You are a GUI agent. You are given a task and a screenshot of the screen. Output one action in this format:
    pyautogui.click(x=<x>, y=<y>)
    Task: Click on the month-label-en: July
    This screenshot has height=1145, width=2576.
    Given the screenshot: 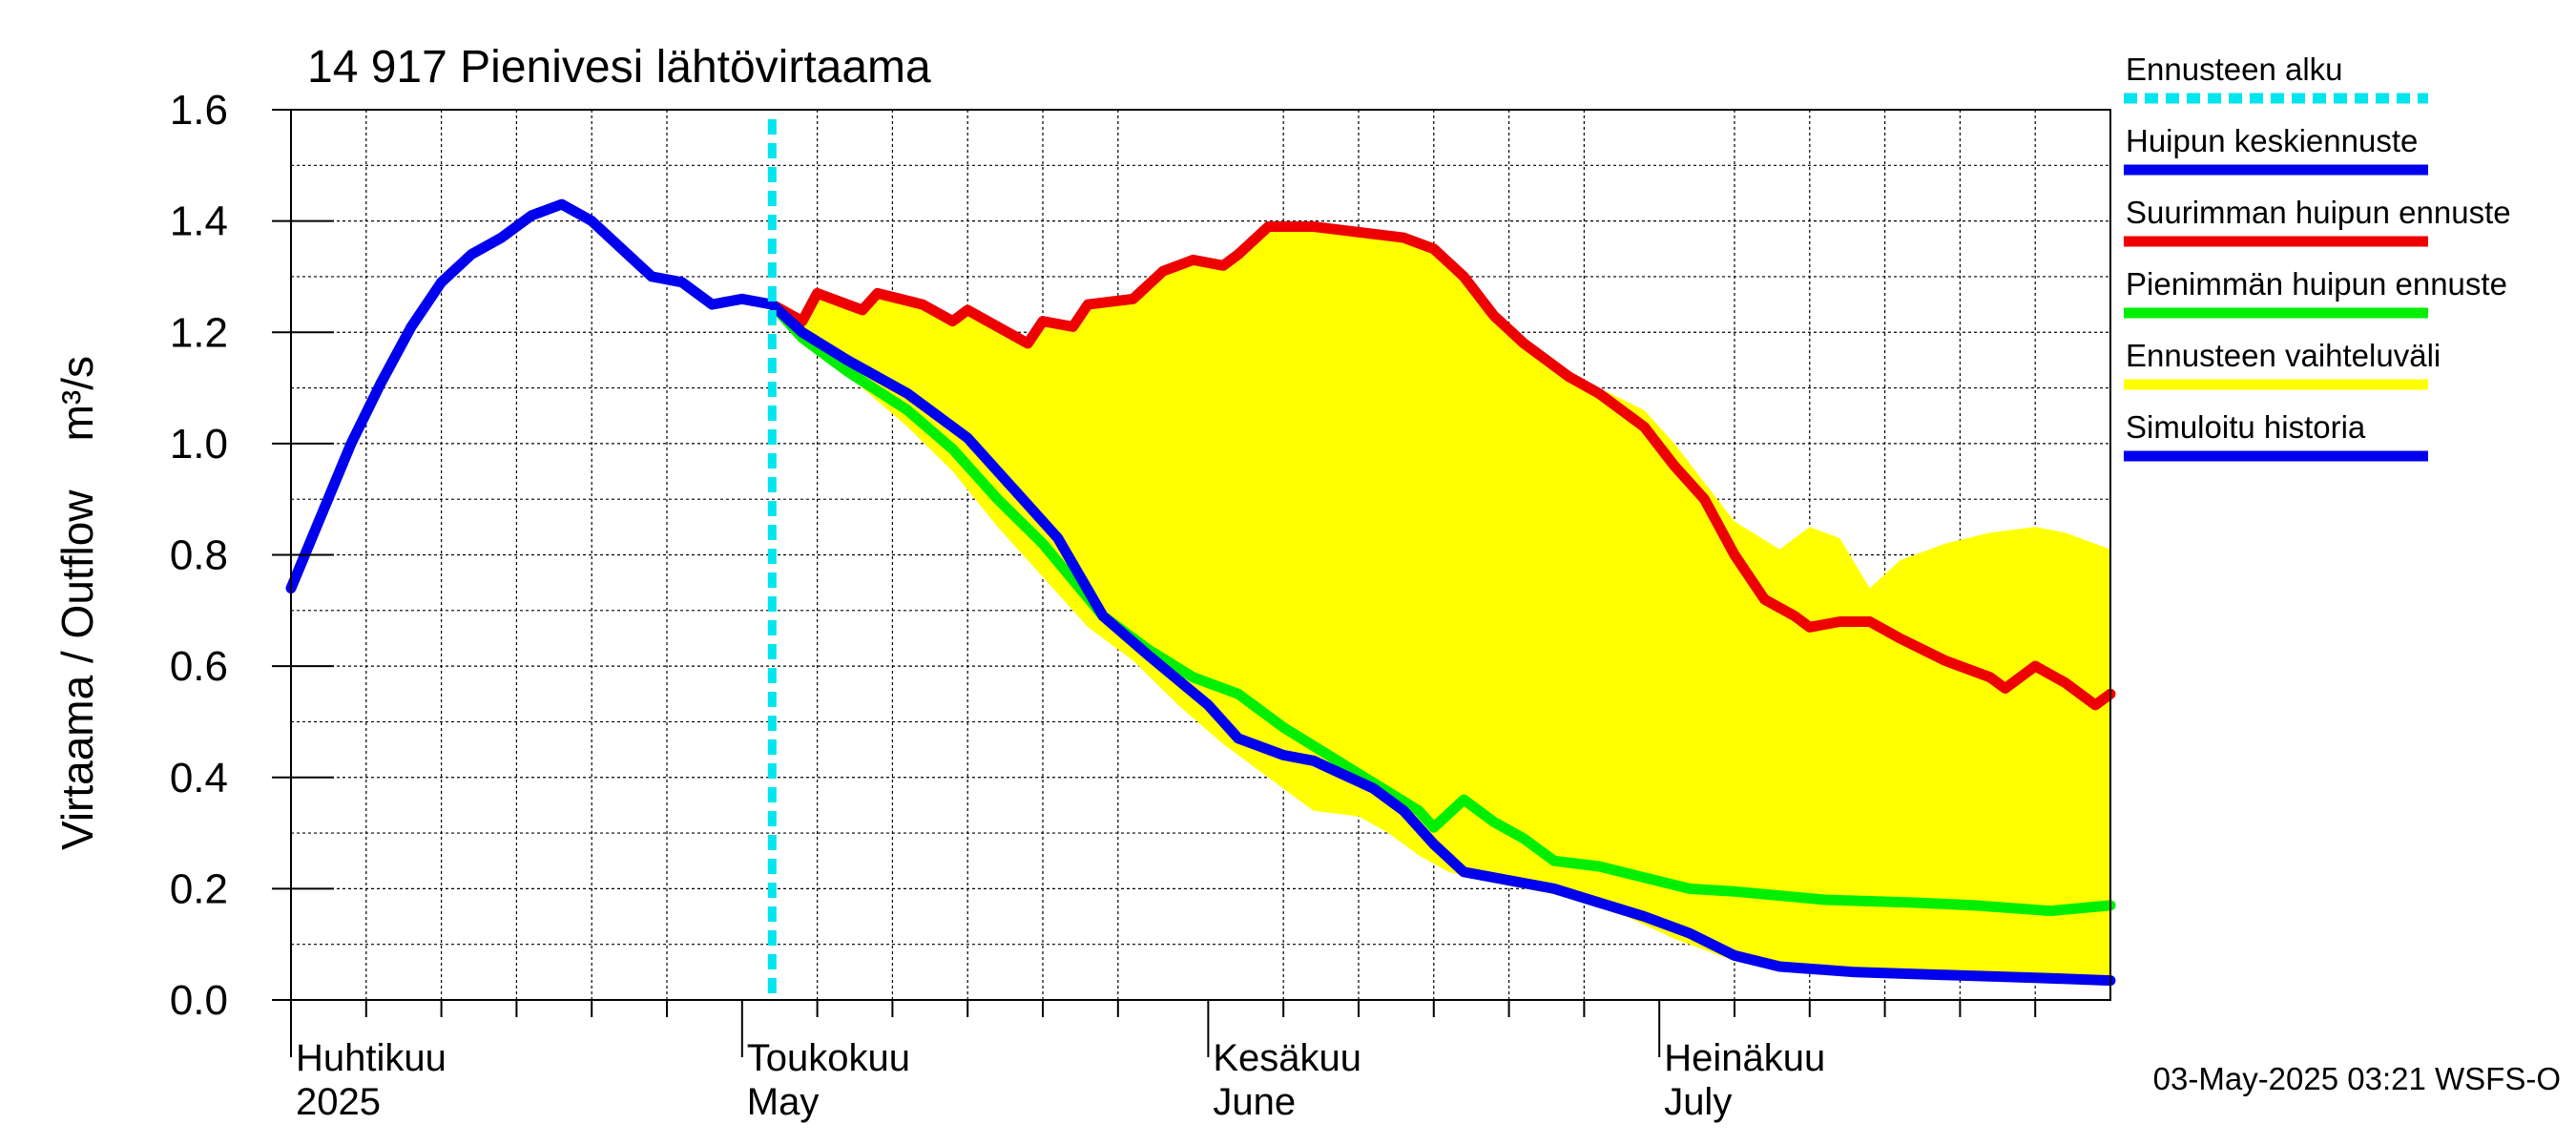 What is the action you would take?
    pyautogui.click(x=1698, y=1102)
    